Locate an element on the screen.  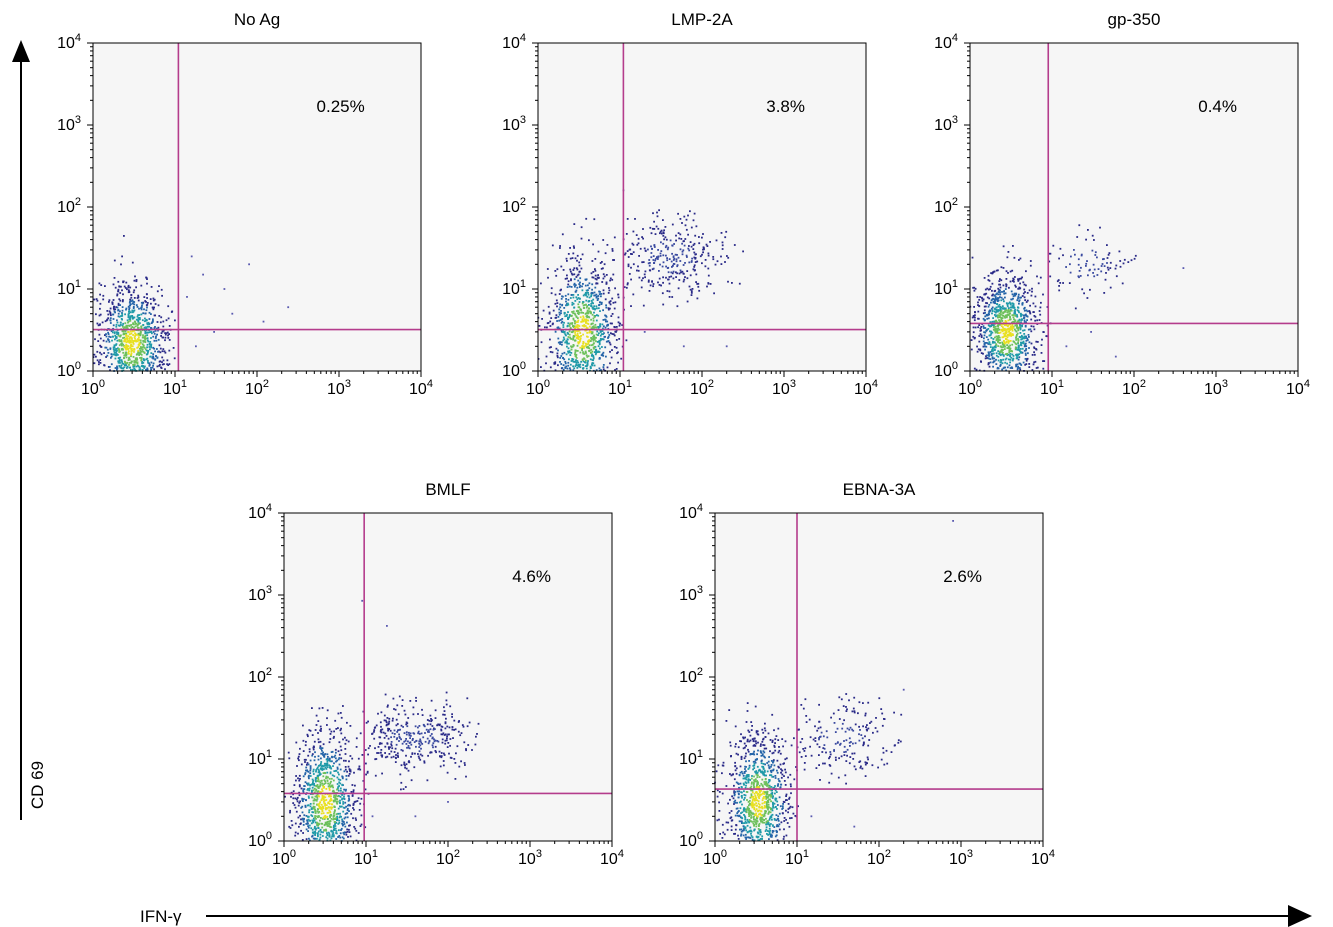
outlier-dot is located at coordinates (1183, 268).